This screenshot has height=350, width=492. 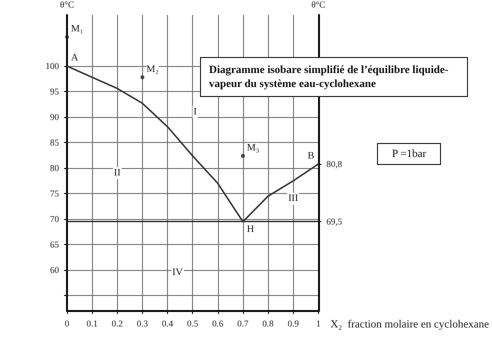 I want to click on x-tick-label: 0.4, so click(x=168, y=323).